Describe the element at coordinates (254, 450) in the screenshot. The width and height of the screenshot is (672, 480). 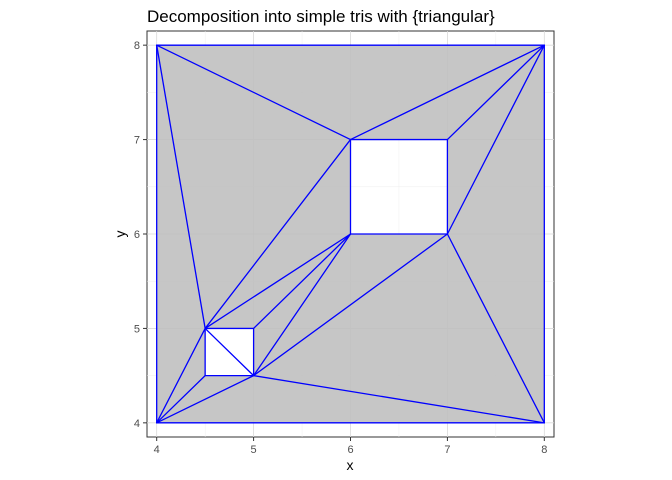
I see `x-tick-label-5: 5` at that location.